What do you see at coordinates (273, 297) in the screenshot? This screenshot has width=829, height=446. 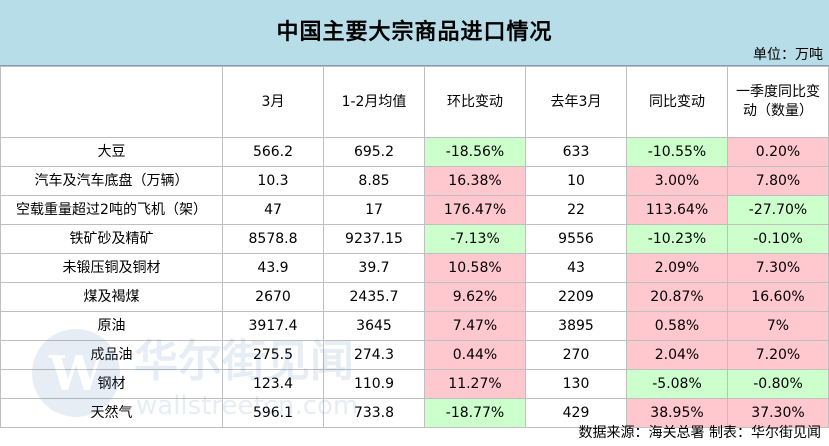 I see `march-value-cell: 2670` at bounding box center [273, 297].